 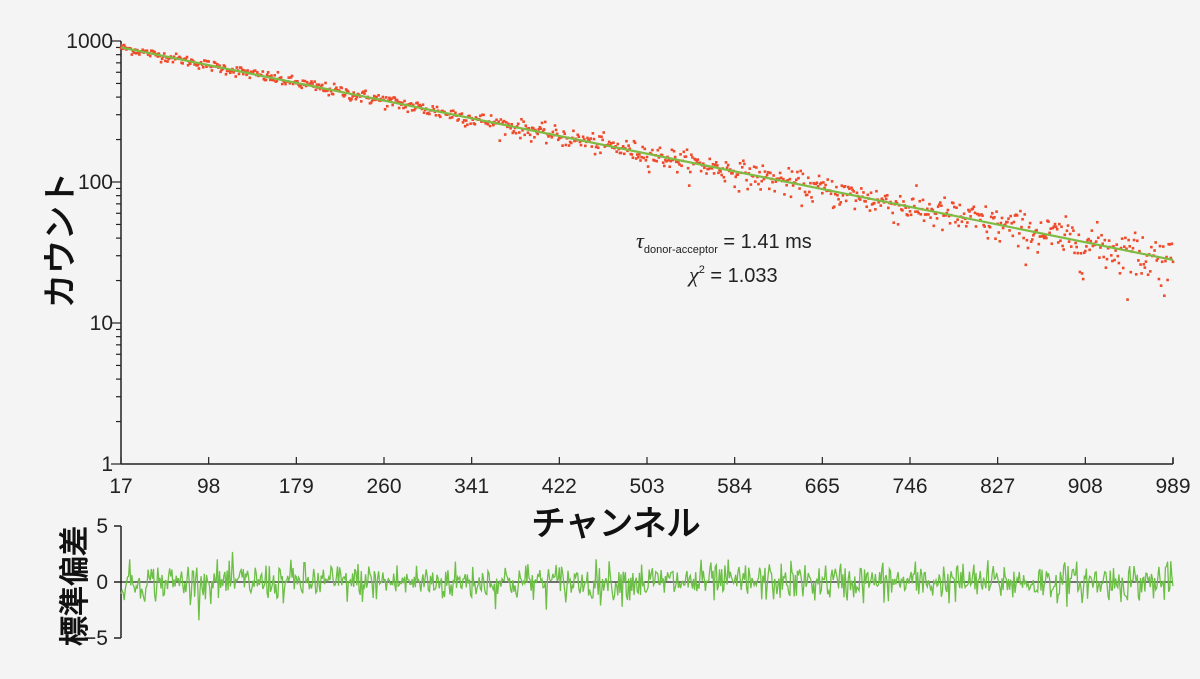 What do you see at coordinates (89, 41) in the screenshot?
I see `y-tick-label: 1000` at bounding box center [89, 41].